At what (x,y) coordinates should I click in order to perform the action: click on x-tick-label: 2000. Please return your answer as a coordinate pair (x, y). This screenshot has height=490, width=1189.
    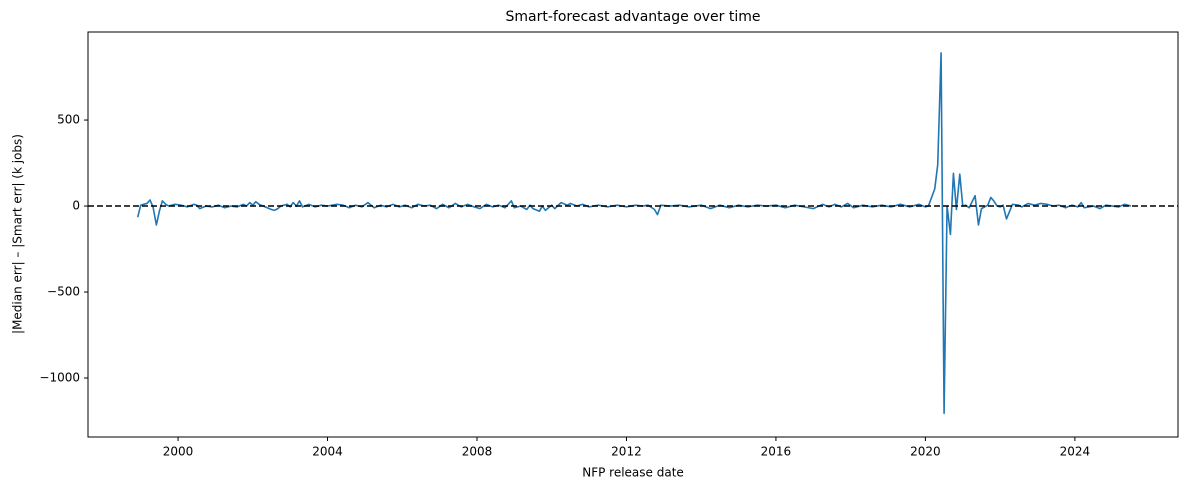
    Looking at the image, I should click on (178, 452).